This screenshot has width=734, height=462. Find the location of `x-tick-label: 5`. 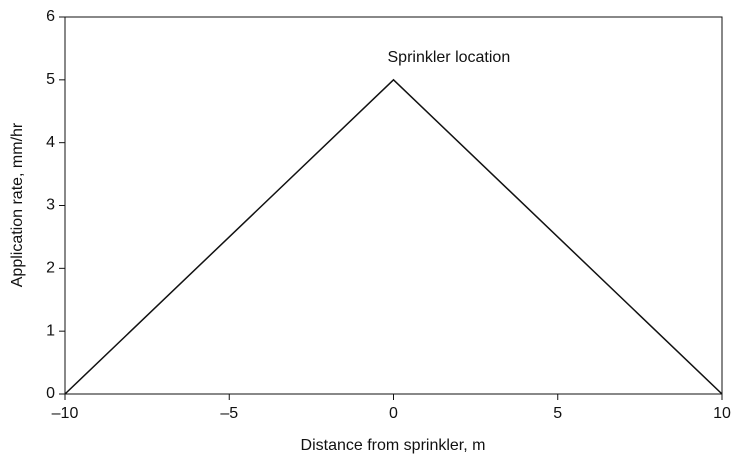

x-tick-label: 5 is located at coordinates (557, 413).